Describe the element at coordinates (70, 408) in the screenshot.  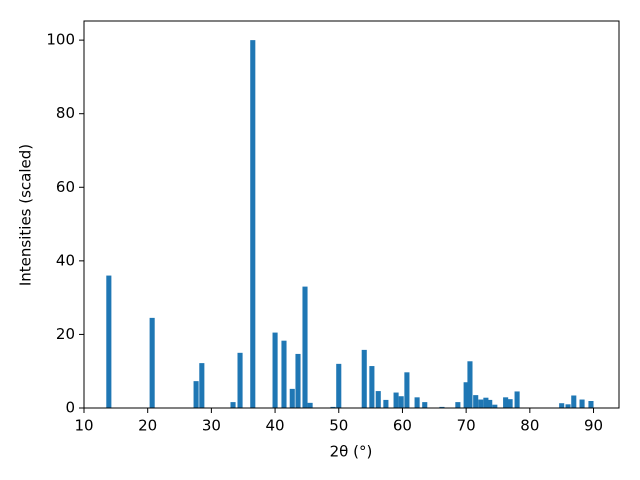
I see `y-tick-label: 0` at that location.